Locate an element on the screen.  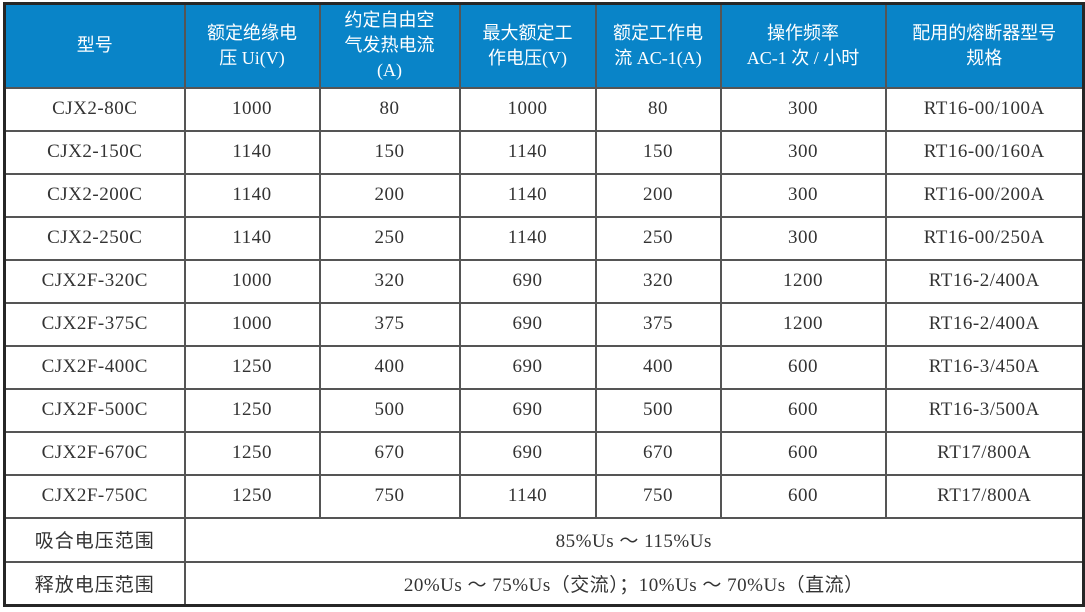
pickup-voltage-value: 85%Us ～ 115%Us is located at coordinates (634, 539).